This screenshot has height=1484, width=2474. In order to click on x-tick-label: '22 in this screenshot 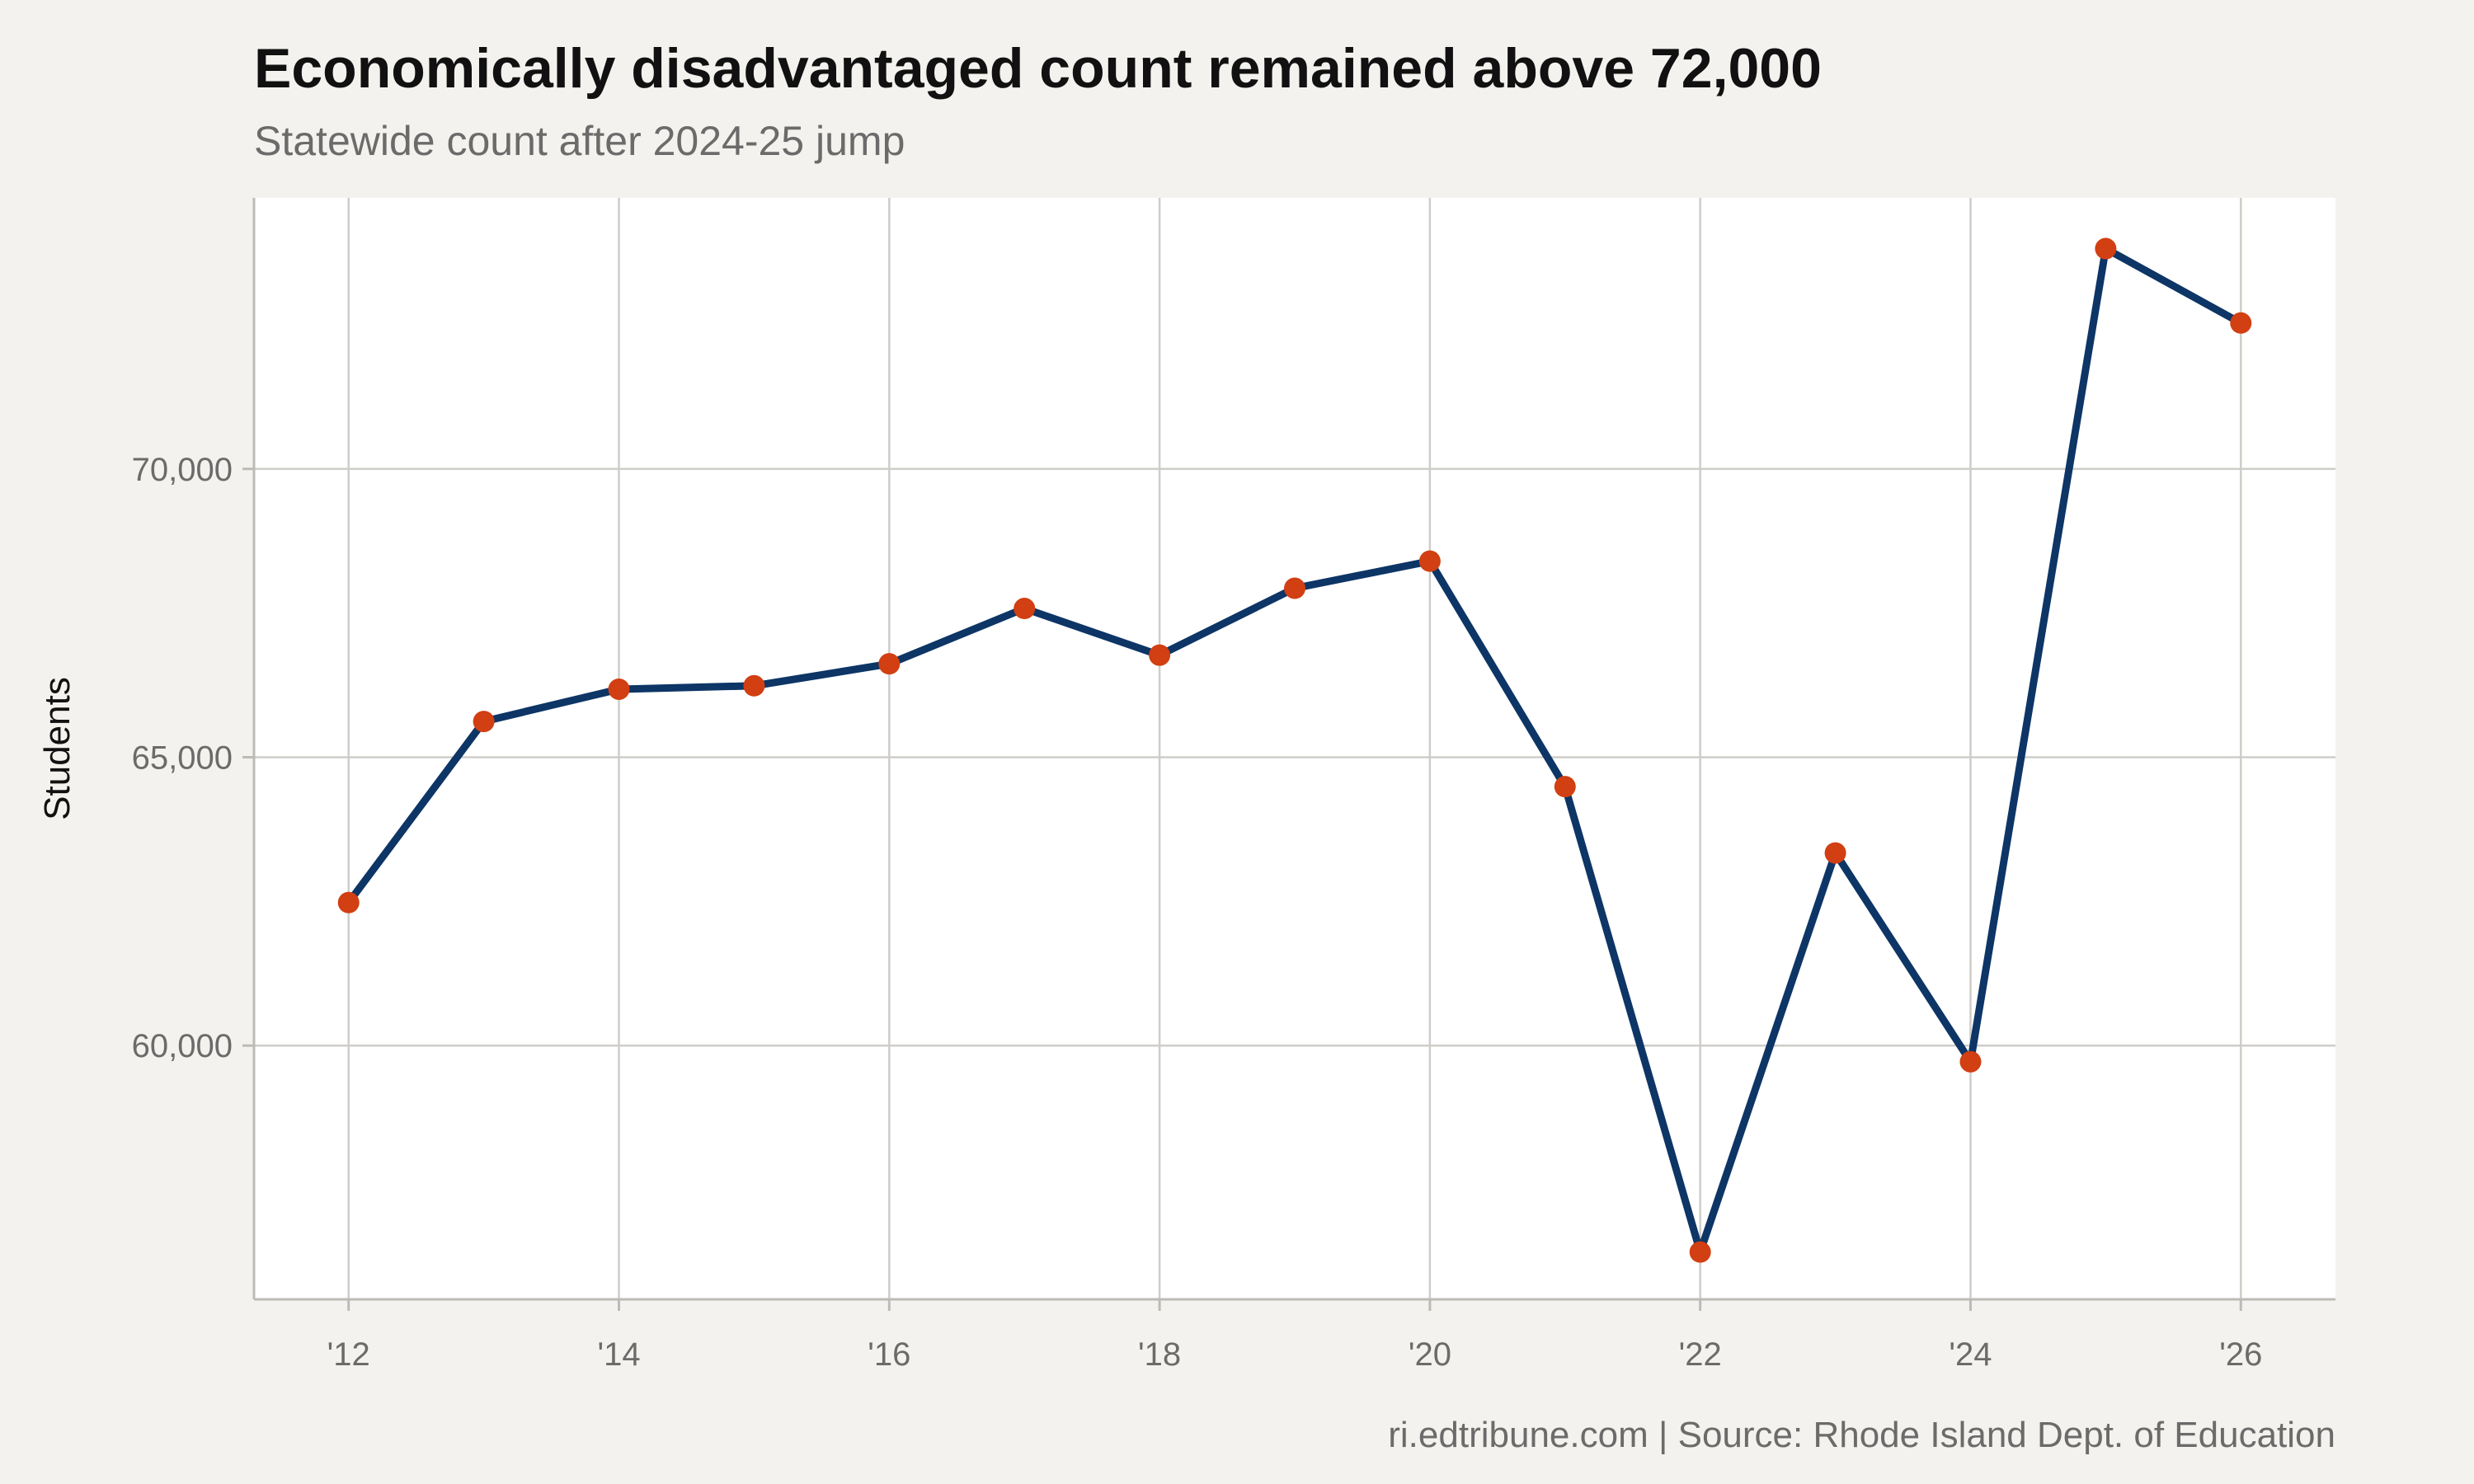, I will do `click(1700, 1354)`.